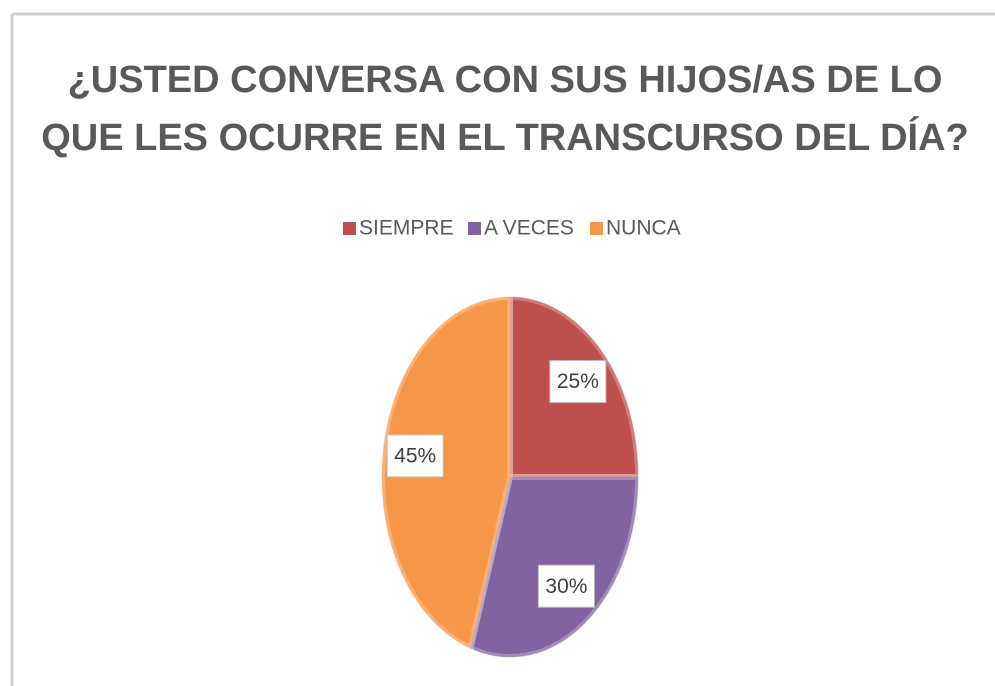 This screenshot has height=686, width=995. Describe the element at coordinates (505, 80) in the screenshot. I see `chart-title-line: ¿USTED CONVERSA CON SUS HIJOS/AS DE LO` at that location.